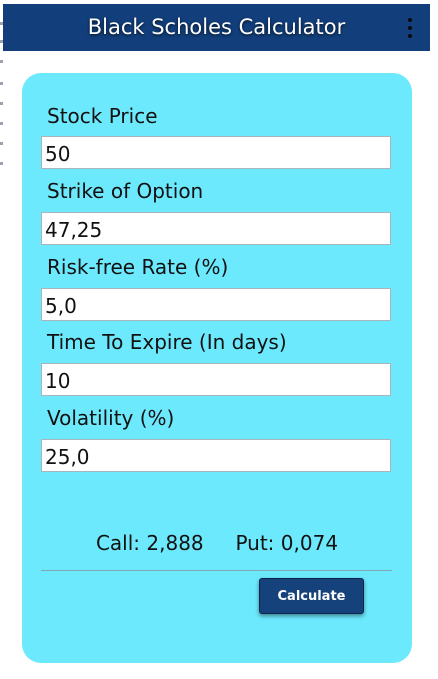  What do you see at coordinates (111, 418) in the screenshot?
I see `volatility-label: Volatility (%)` at bounding box center [111, 418].